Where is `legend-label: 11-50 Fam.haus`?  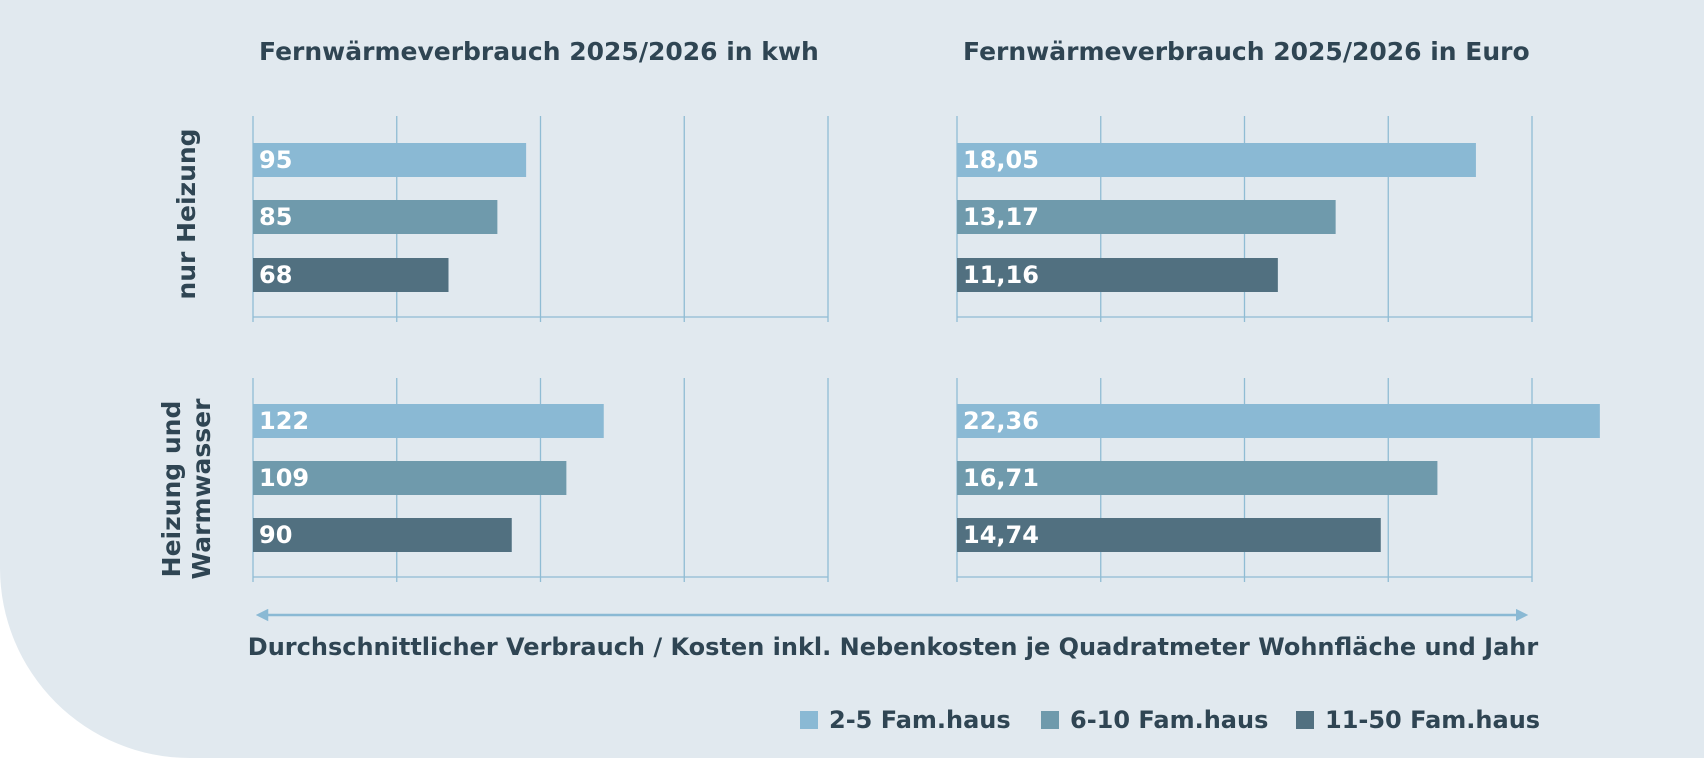 legend-label: 11-50 Fam.haus is located at coordinates (1432, 720).